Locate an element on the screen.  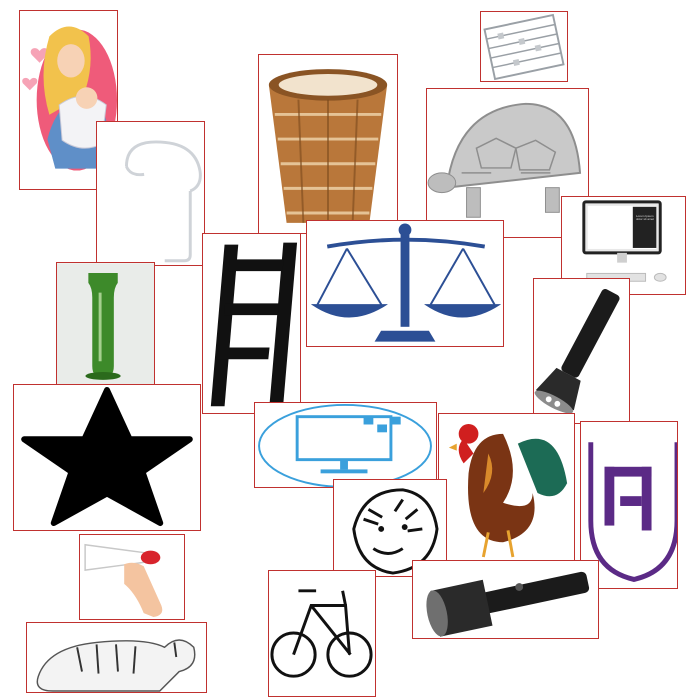
computer-screen-text: Lorem Ipsum dolor sit amet is located at coordinates (645, 218).